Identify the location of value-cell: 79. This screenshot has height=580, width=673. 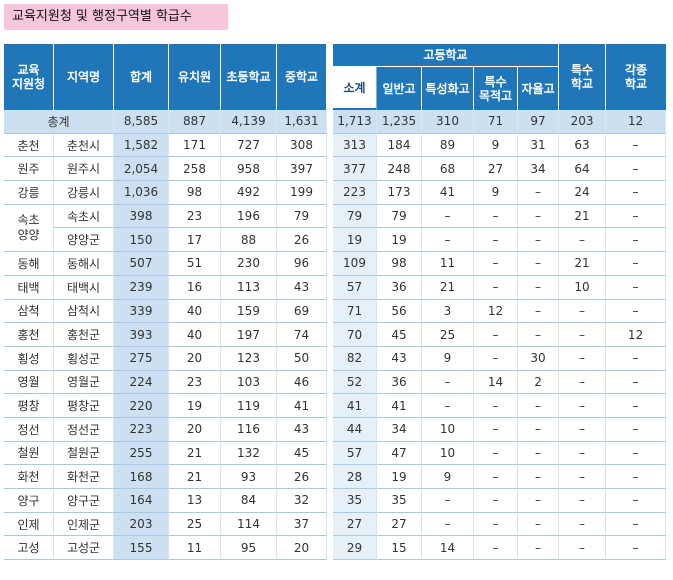
(399, 216).